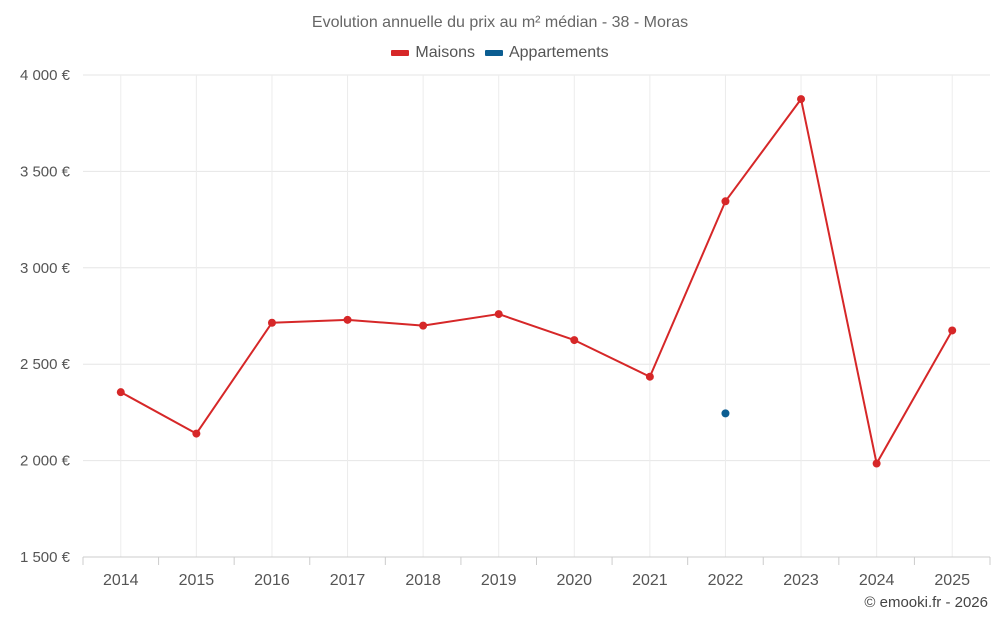 This screenshot has width=1000, height=625. What do you see at coordinates (400, 53) in the screenshot?
I see `legend-swatch-maisons` at bounding box center [400, 53].